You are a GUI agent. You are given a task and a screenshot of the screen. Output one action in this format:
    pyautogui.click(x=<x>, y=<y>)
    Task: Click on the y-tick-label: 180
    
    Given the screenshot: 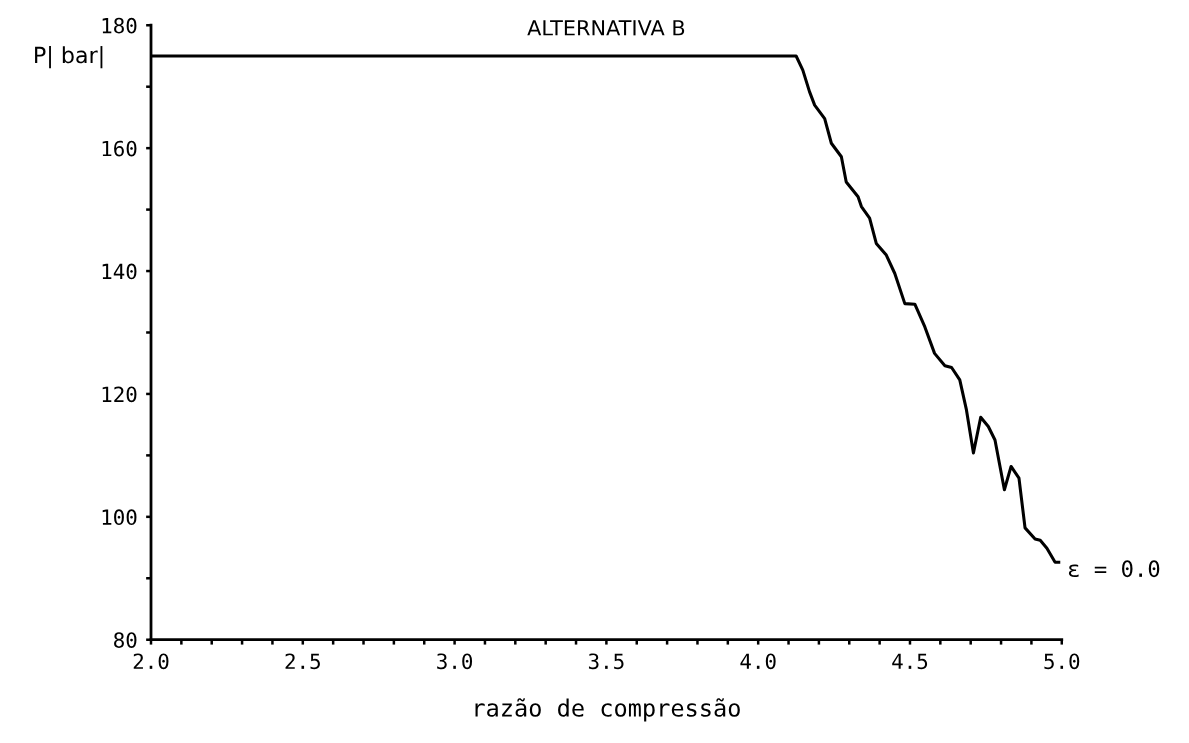 What is the action you would take?
    pyautogui.click(x=119, y=25)
    